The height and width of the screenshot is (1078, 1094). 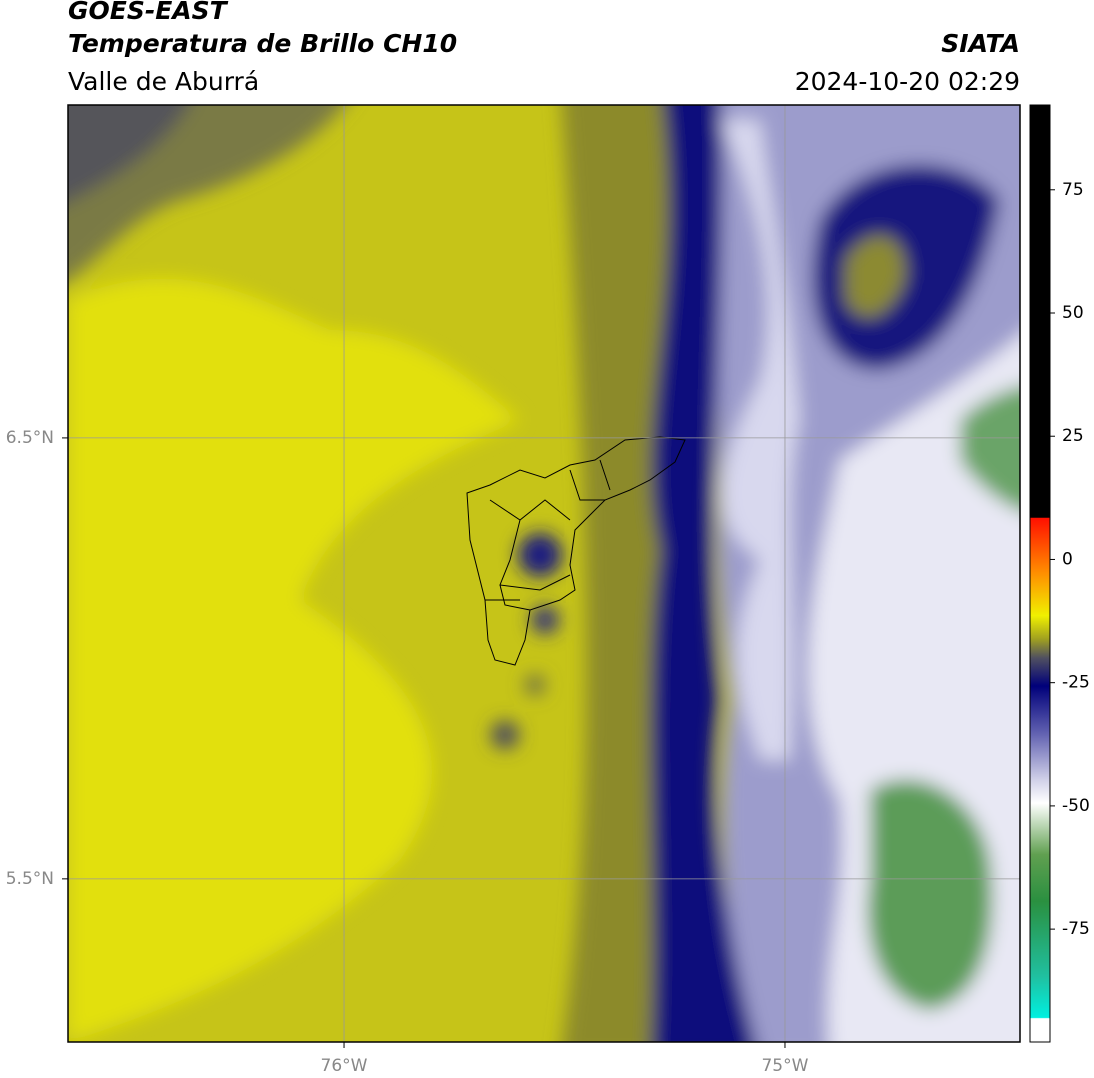 I want to click on x-tick-label: 75°W, so click(x=784, y=1066).